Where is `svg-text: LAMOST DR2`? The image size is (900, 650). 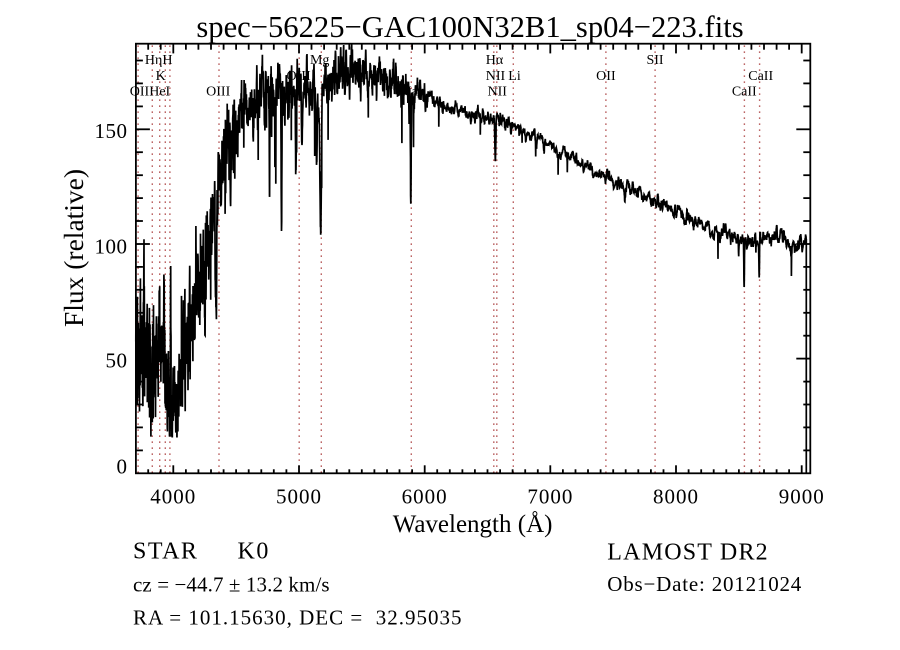
svg-text: LAMOST DR2 is located at coordinates (688, 553).